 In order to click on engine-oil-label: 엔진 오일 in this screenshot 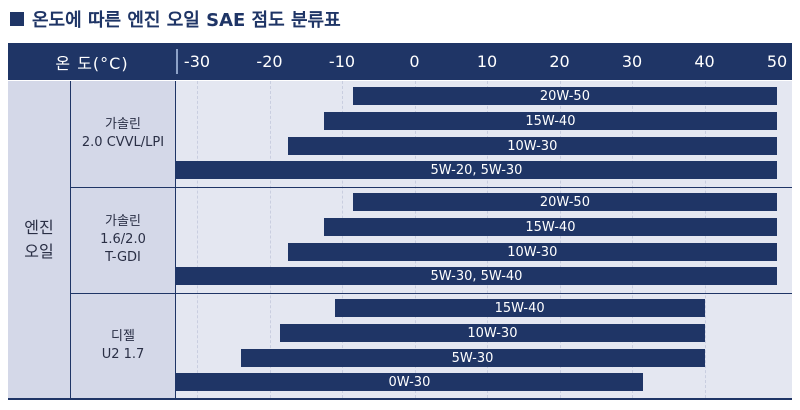, I will do `click(39, 239)`.